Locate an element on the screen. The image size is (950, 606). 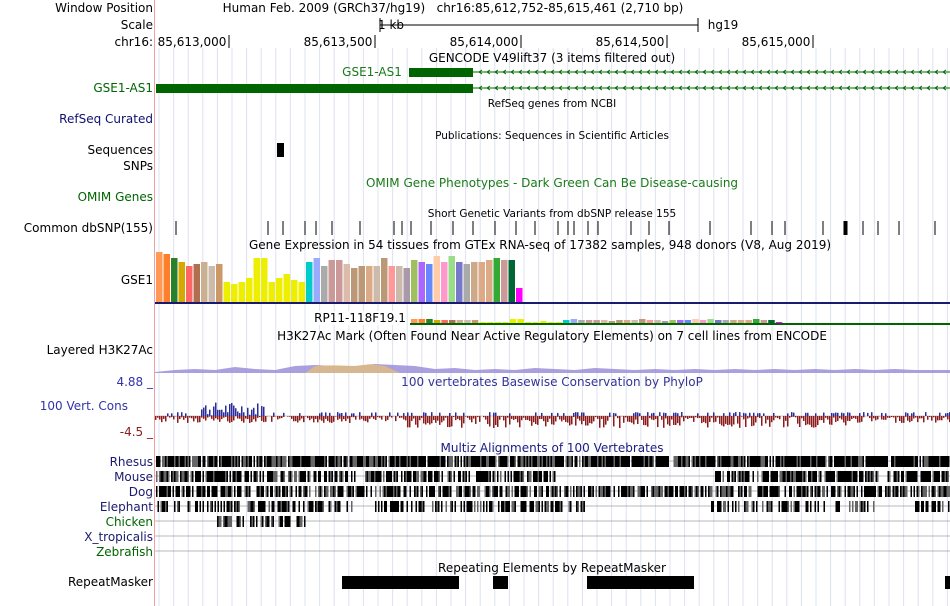
gencode-gene-label: GSE1-AS1 is located at coordinates (372, 72).